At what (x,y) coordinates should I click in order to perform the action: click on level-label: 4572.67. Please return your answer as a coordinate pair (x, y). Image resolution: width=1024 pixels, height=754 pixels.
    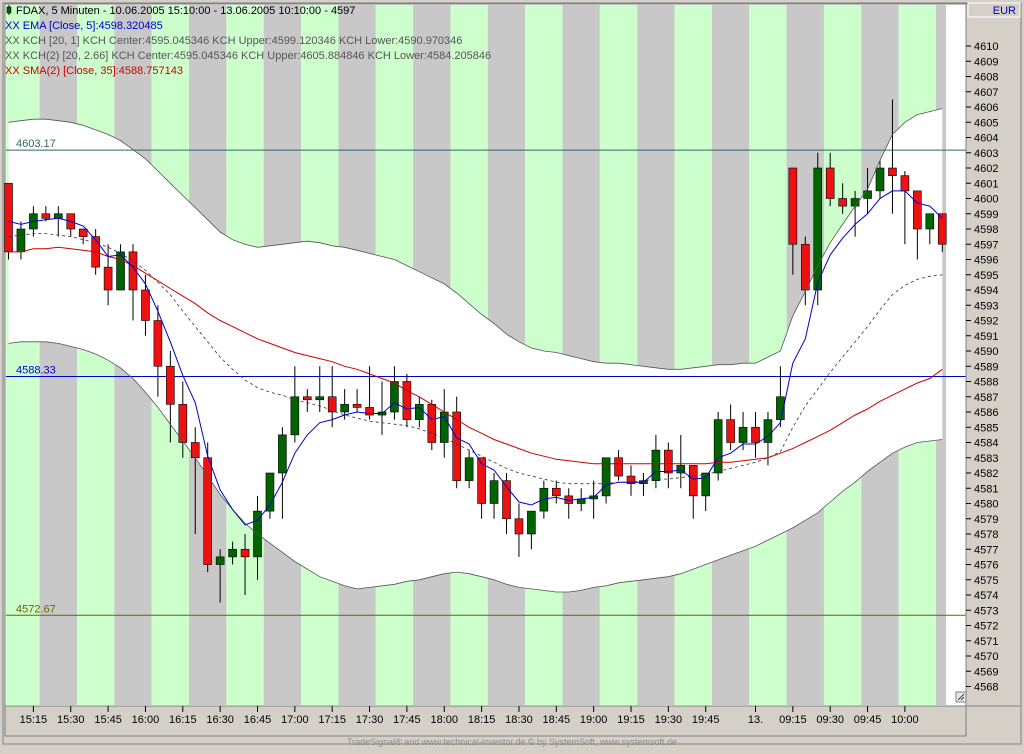
    Looking at the image, I should click on (36, 609).